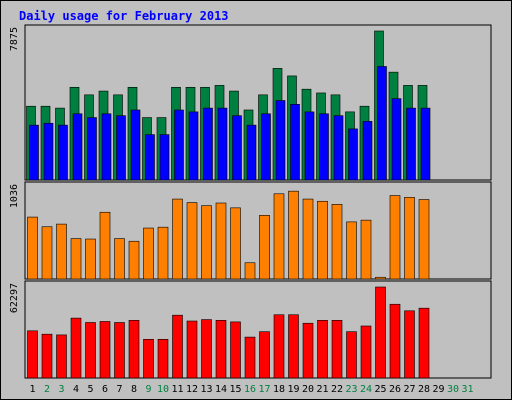  Describe the element at coordinates (293, 389) in the screenshot. I see `x-tick-label: 19` at that location.